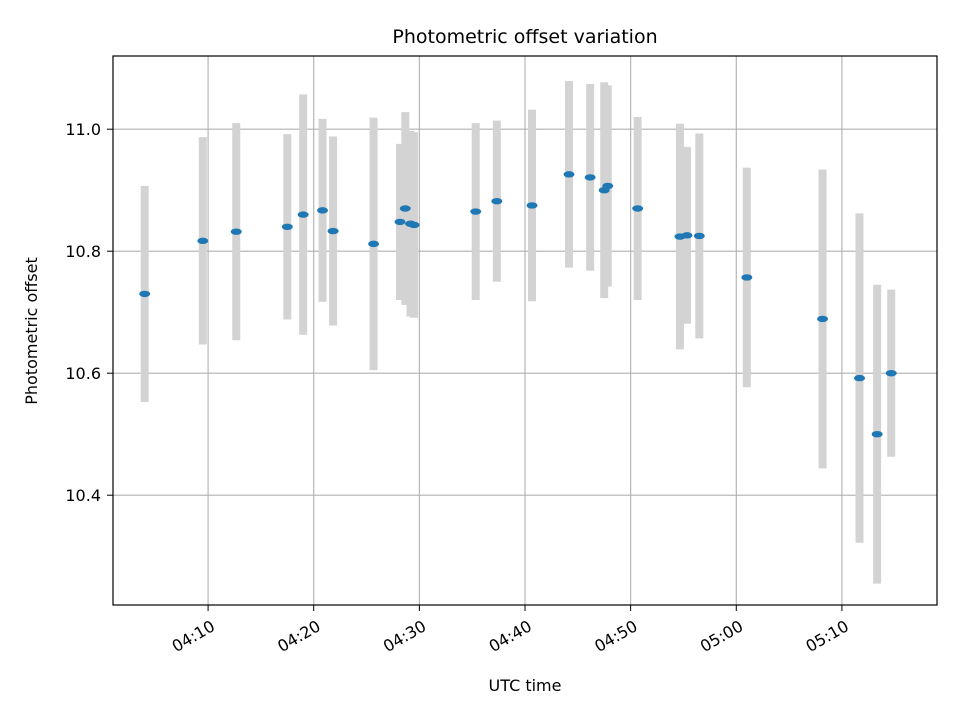 The width and height of the screenshot is (960, 720). Describe the element at coordinates (83, 373) in the screenshot. I see `y-tick-label: 10.6` at that location.